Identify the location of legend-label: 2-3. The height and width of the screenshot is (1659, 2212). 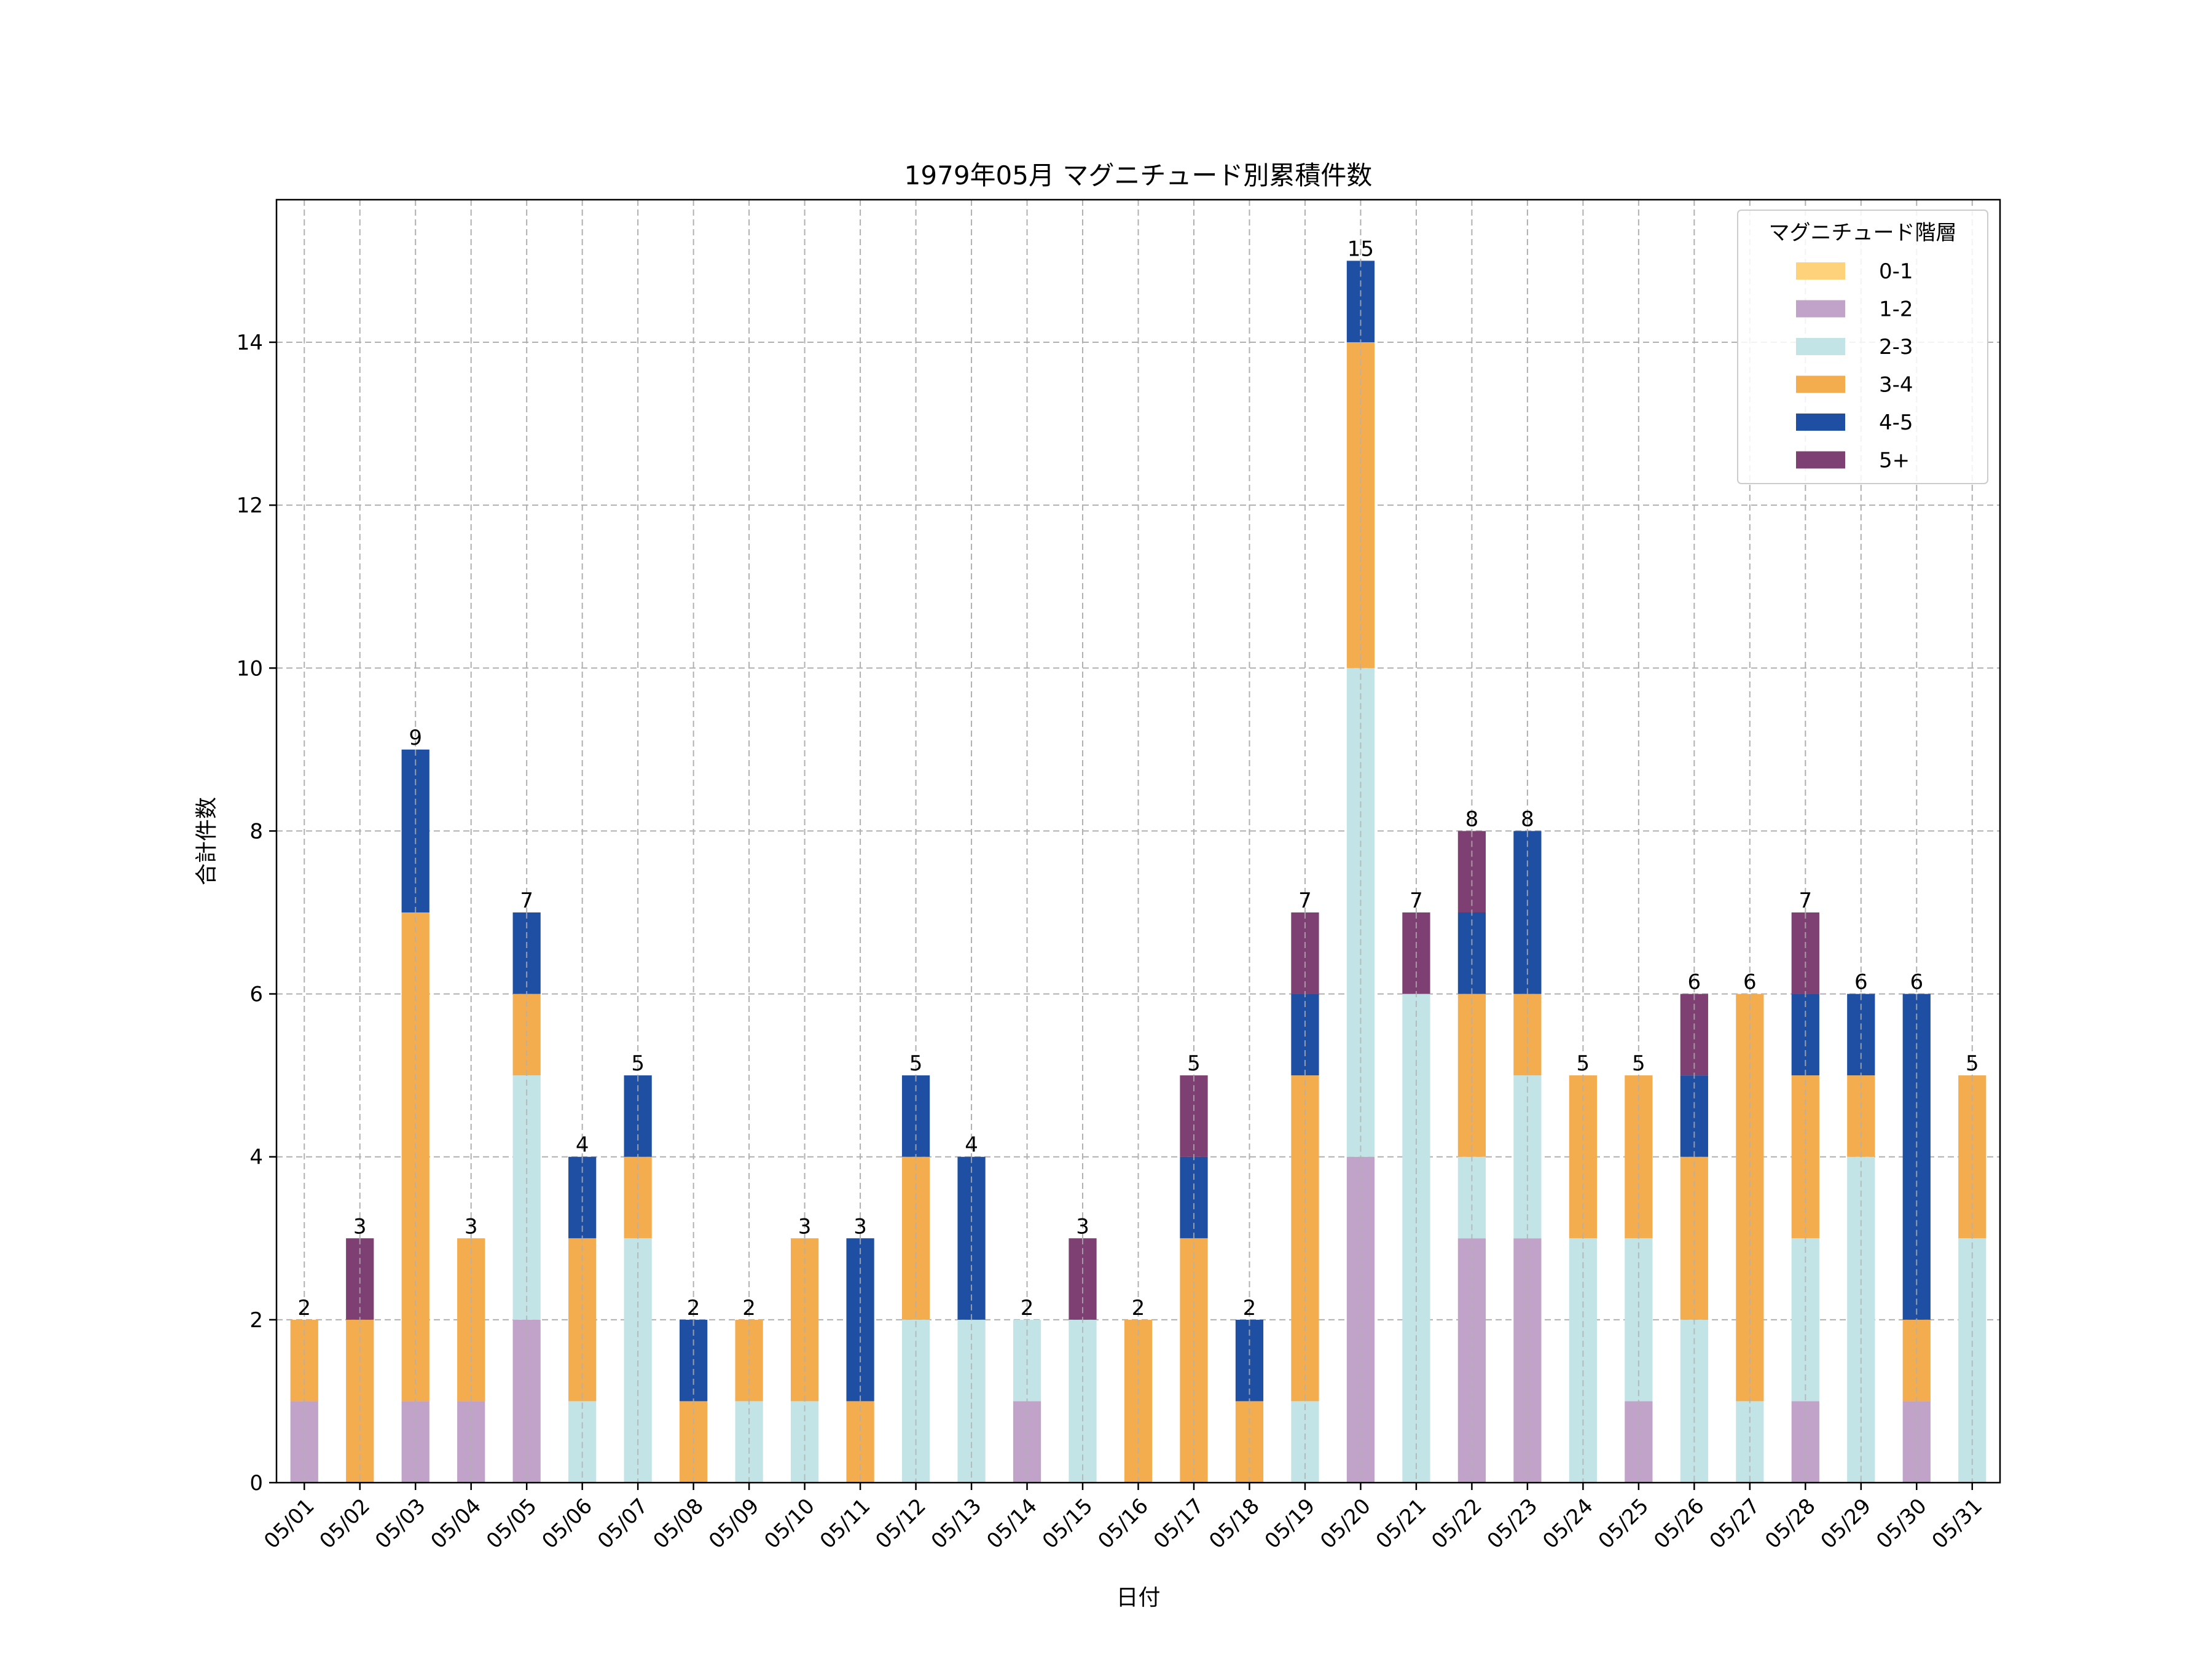
(1896, 347).